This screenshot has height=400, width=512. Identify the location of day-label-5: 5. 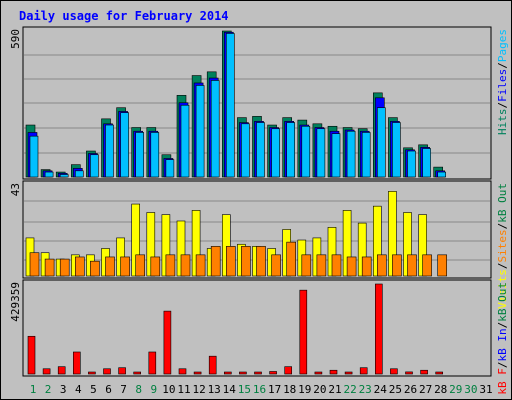
(93, 389).